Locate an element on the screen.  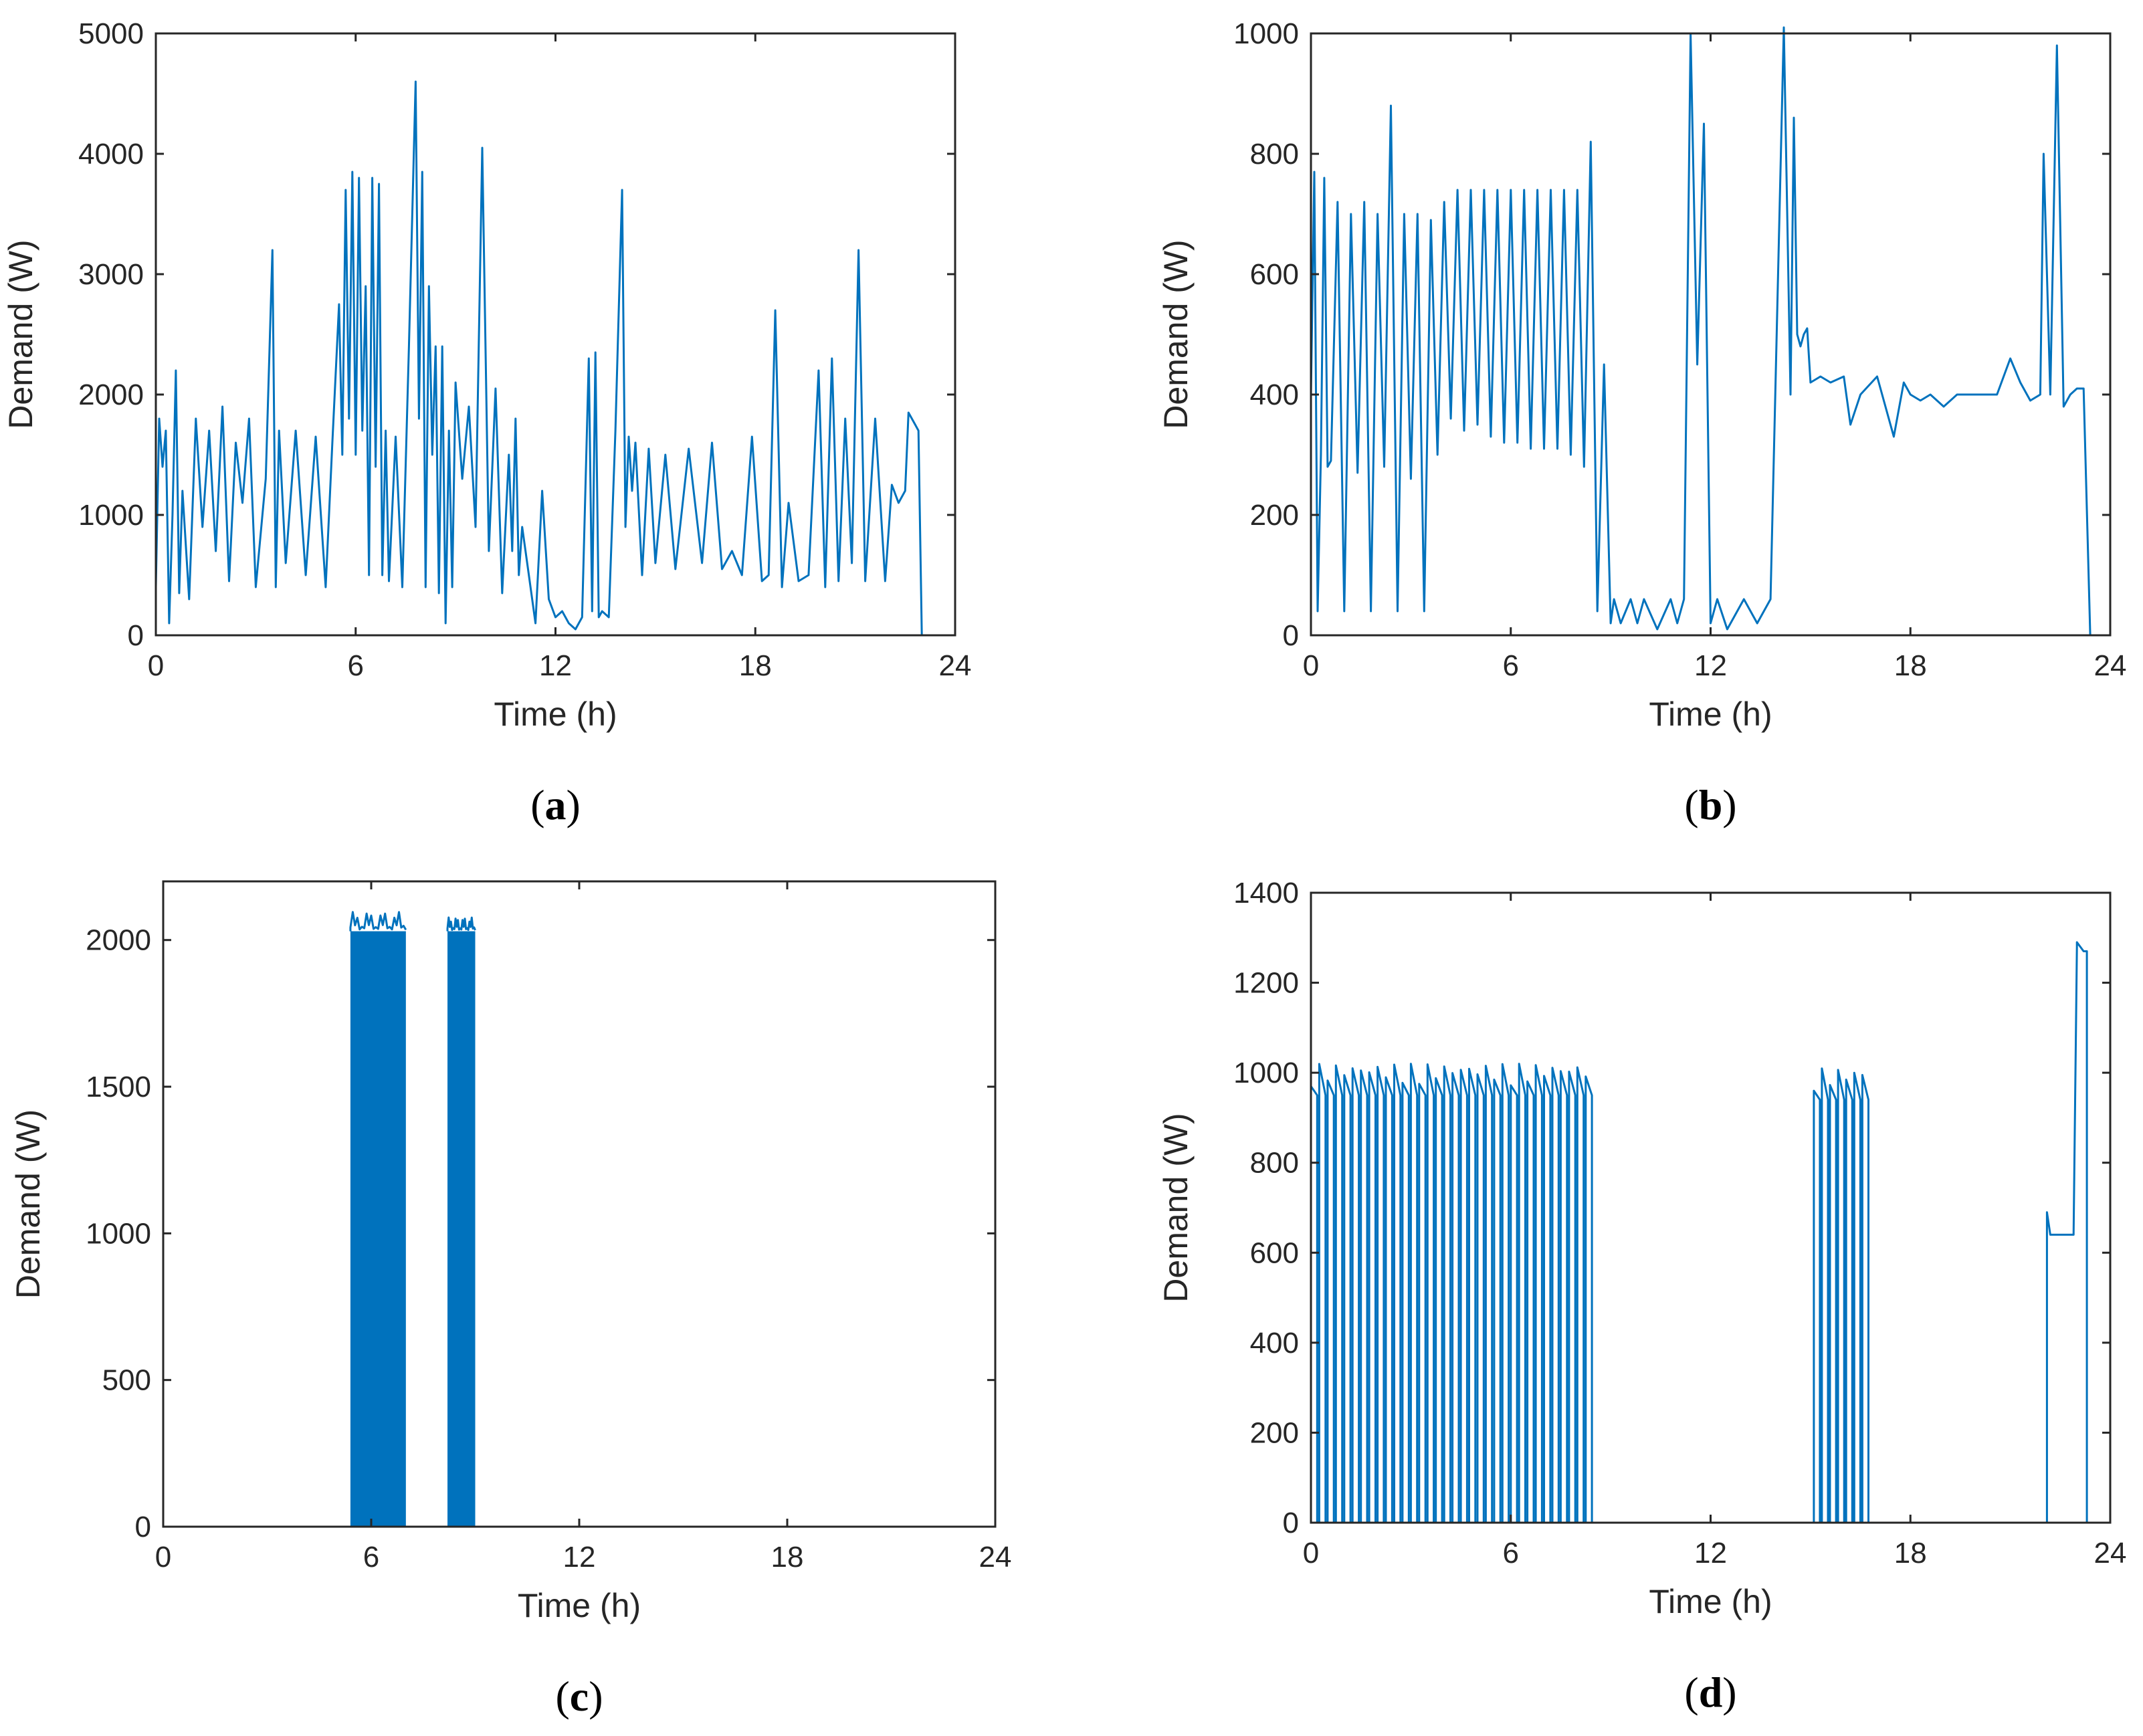
y-tick-label: 5000 is located at coordinates (111, 33).